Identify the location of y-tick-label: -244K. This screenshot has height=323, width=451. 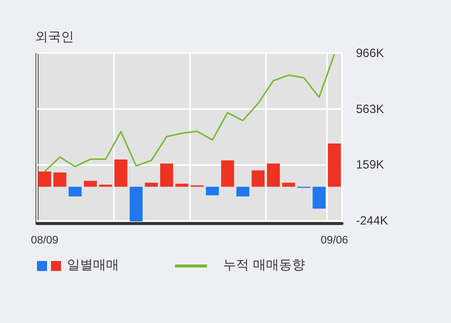
(372, 221).